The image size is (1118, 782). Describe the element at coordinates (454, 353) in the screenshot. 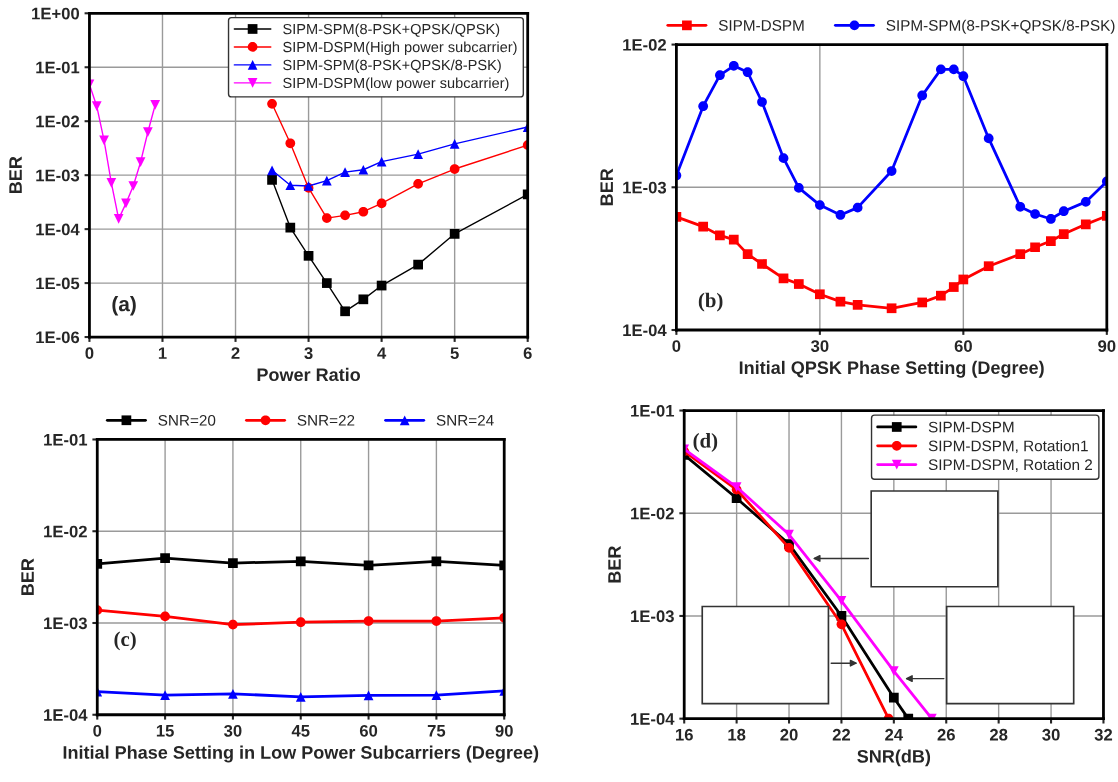

I see `x-tick-label: 5` at that location.